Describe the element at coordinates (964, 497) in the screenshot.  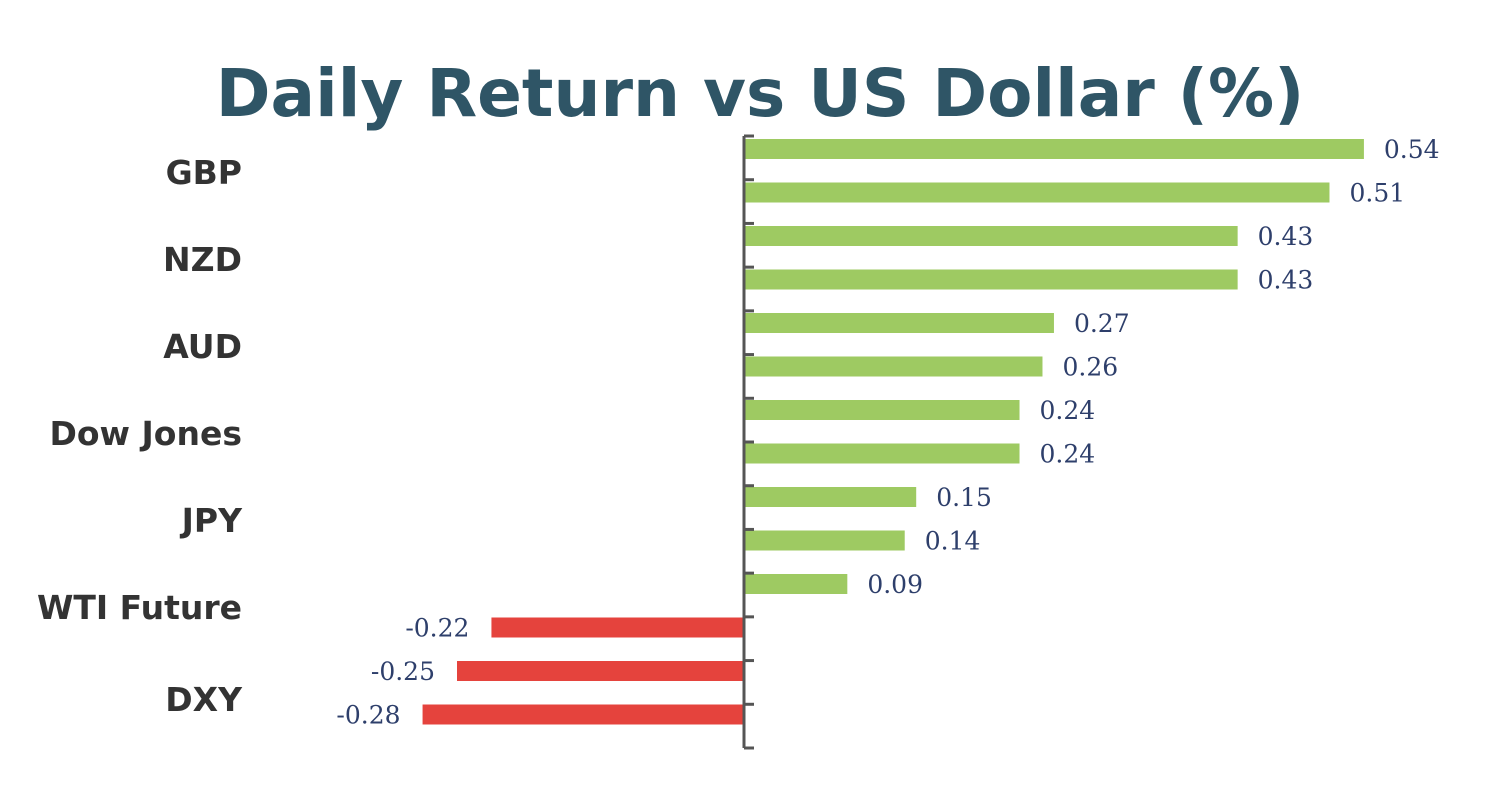
I see `value-label-8: 0.15` at that location.